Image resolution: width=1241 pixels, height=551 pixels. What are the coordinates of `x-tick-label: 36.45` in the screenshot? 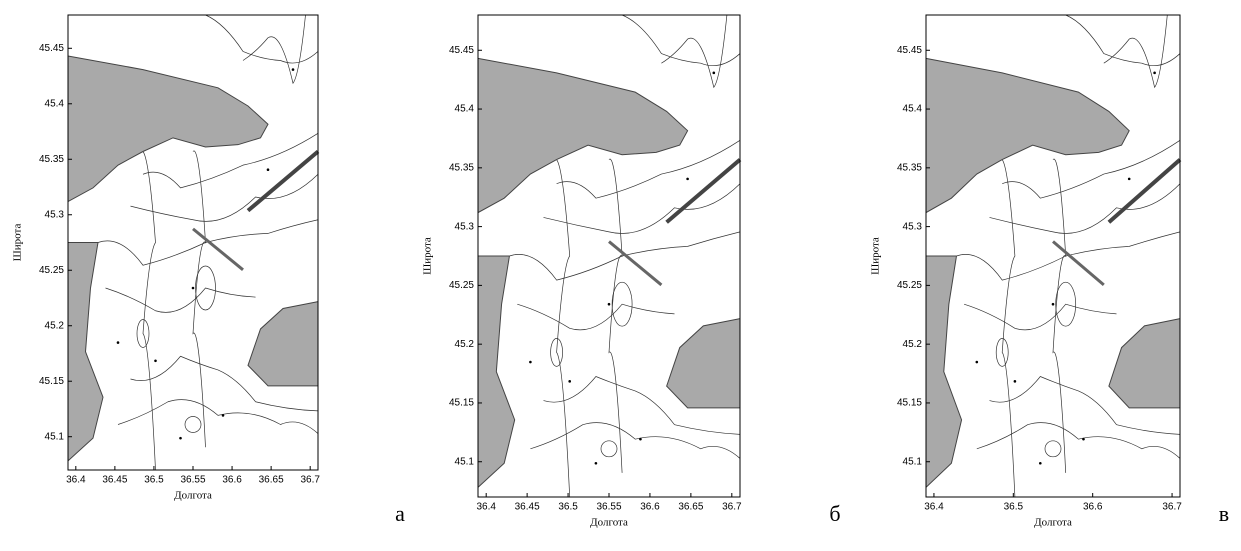 It's located at (114, 480).